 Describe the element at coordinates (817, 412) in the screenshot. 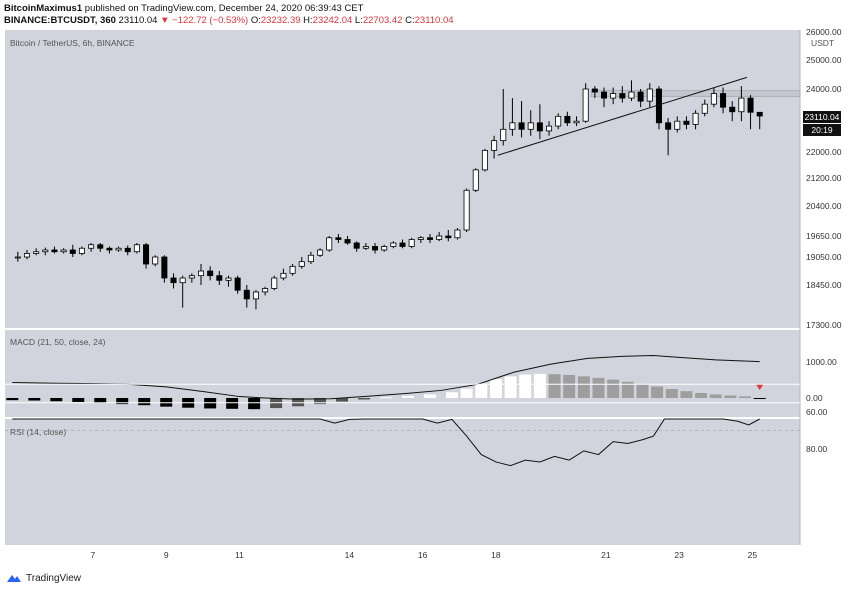

I see `rsi-tick-label: 60.00` at that location.